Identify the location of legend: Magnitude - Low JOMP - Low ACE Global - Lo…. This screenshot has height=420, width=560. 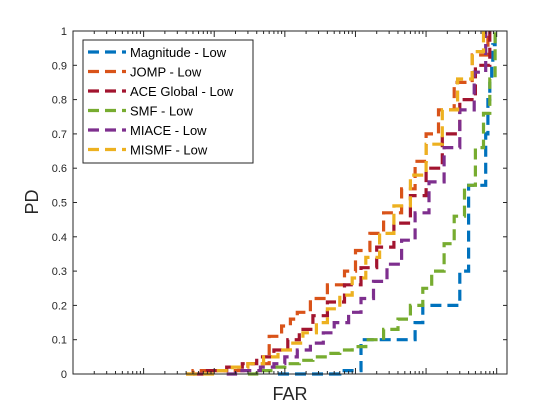
(168, 101).